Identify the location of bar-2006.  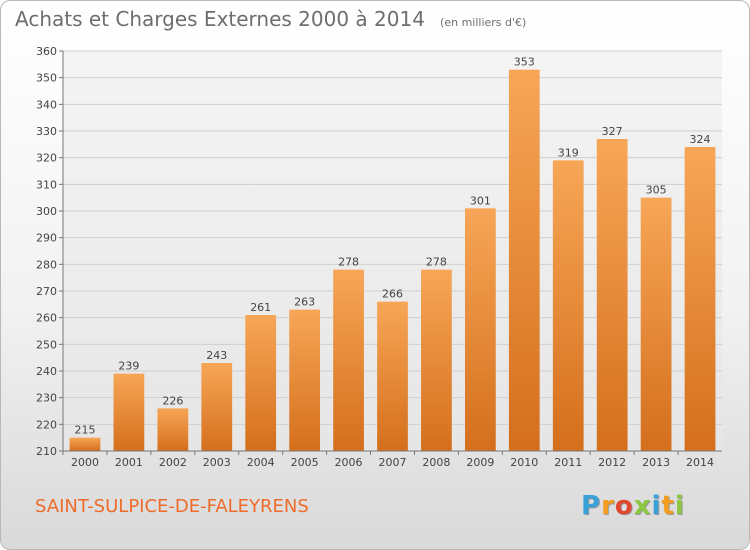
(348, 360).